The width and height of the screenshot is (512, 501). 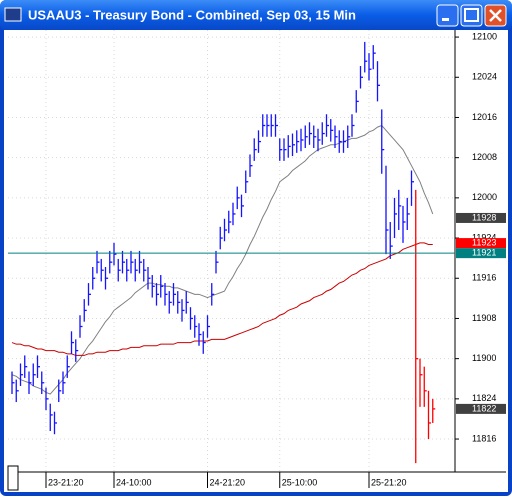 I want to click on minimize-button, so click(x=447, y=15).